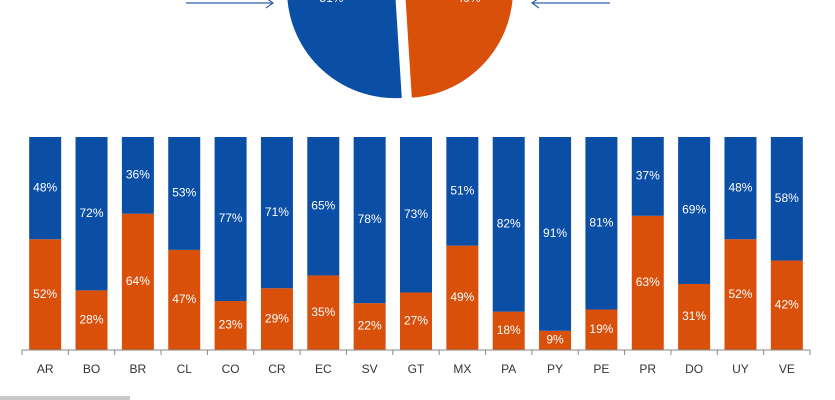  I want to click on data-label: 22%, so click(370, 326).